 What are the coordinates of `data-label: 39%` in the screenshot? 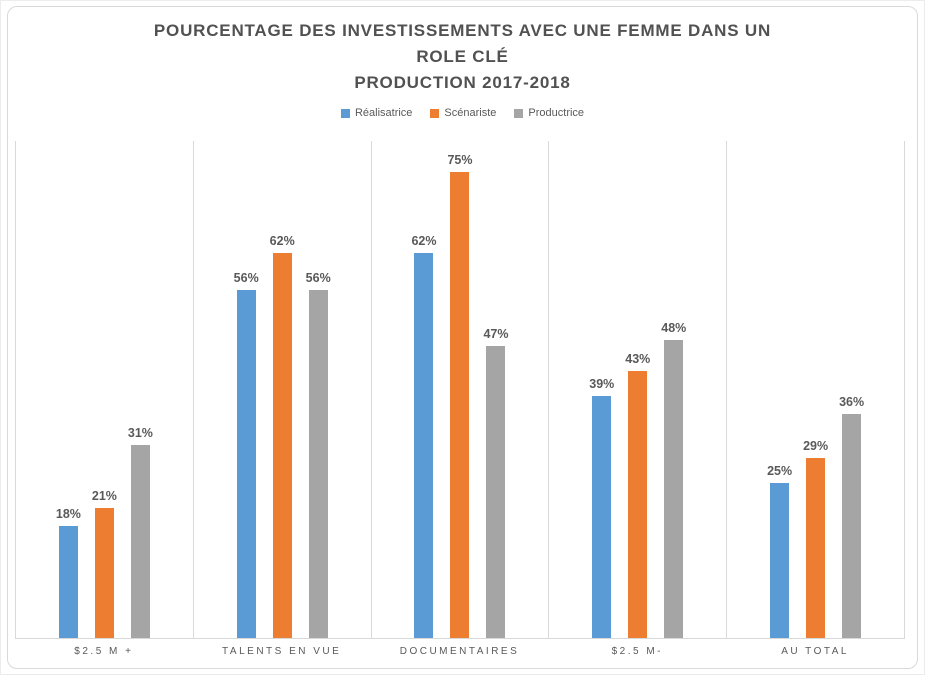 It's located at (602, 383).